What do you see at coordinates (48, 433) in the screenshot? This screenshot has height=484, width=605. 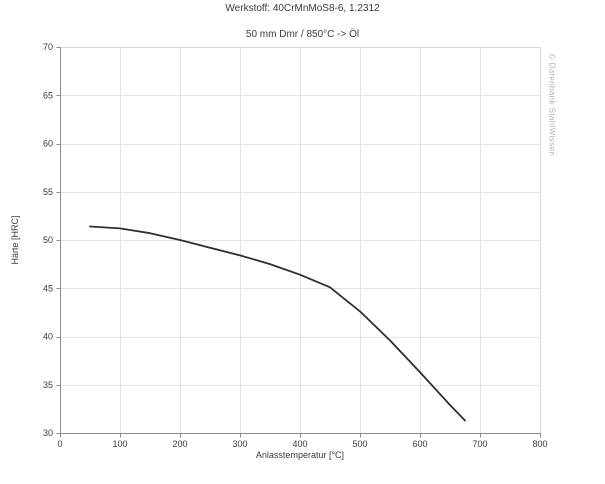 I see `y-tick-label: 30` at bounding box center [48, 433].